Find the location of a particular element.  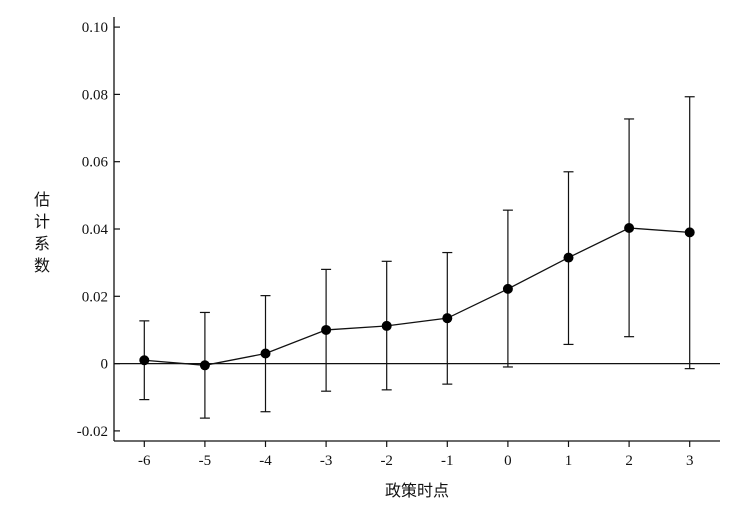

x-tick-label: 2 is located at coordinates (629, 461).